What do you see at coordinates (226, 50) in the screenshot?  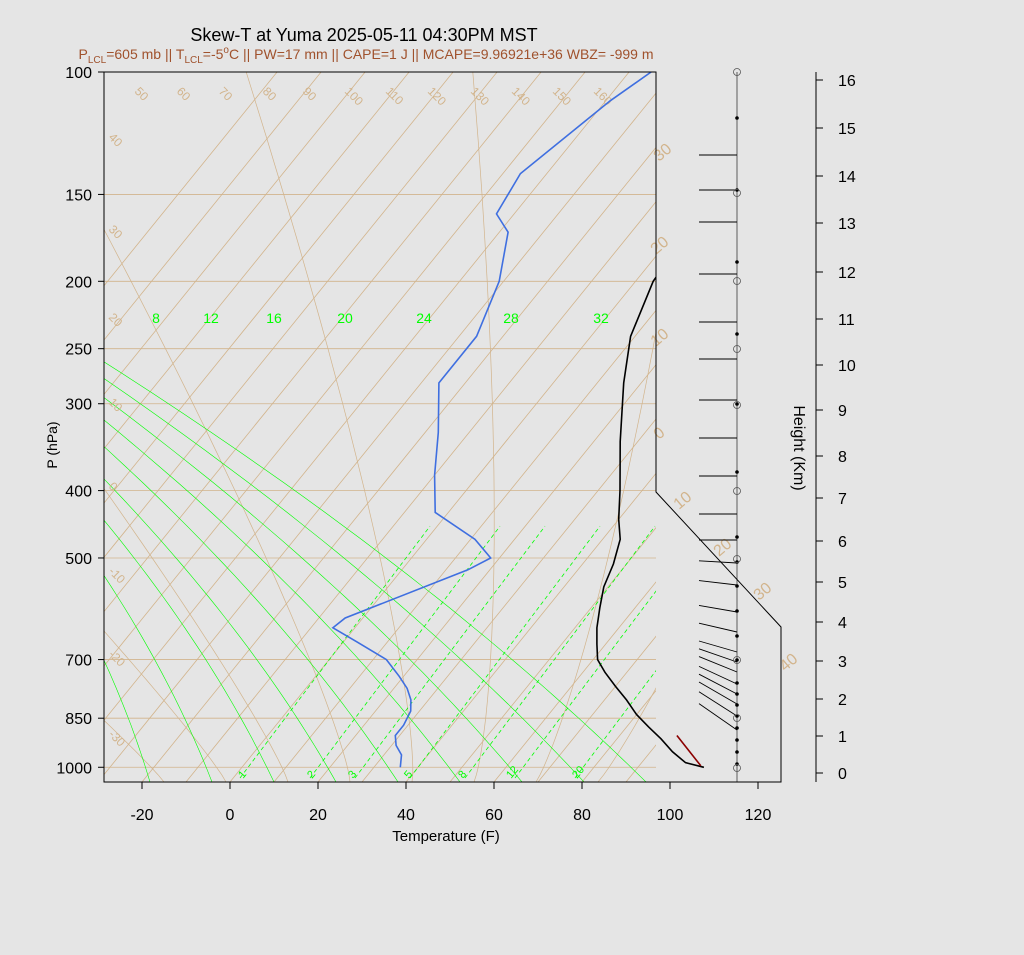 I see `subtitle-degree: o` at bounding box center [226, 50].